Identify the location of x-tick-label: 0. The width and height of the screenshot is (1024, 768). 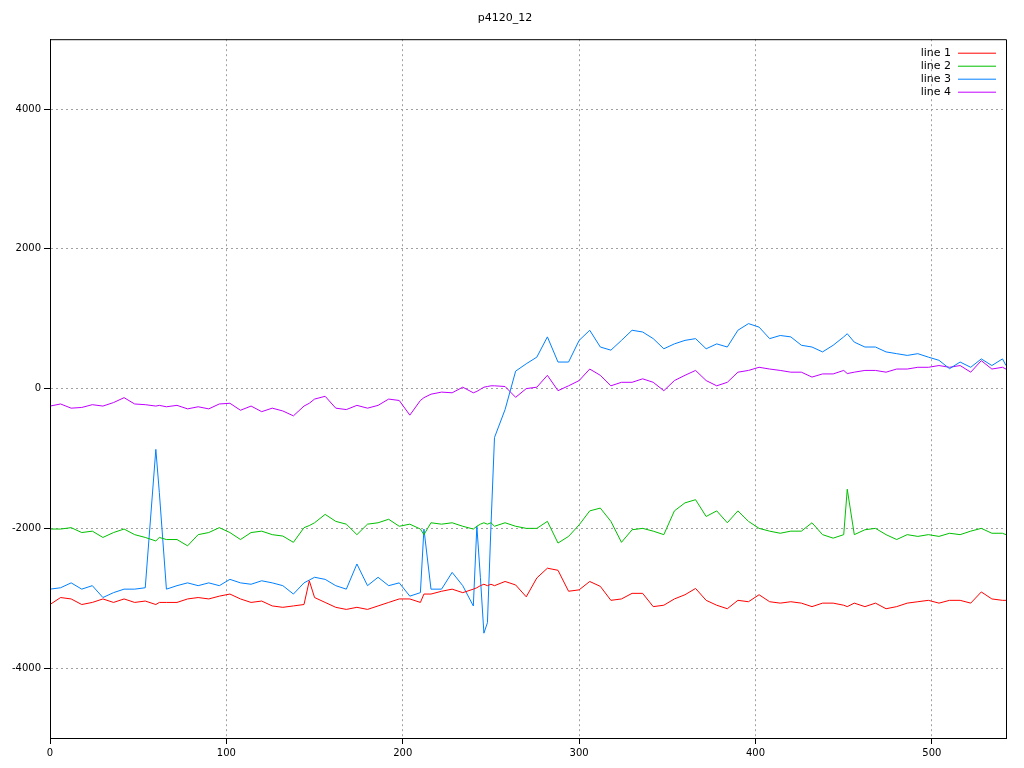
(50, 752).